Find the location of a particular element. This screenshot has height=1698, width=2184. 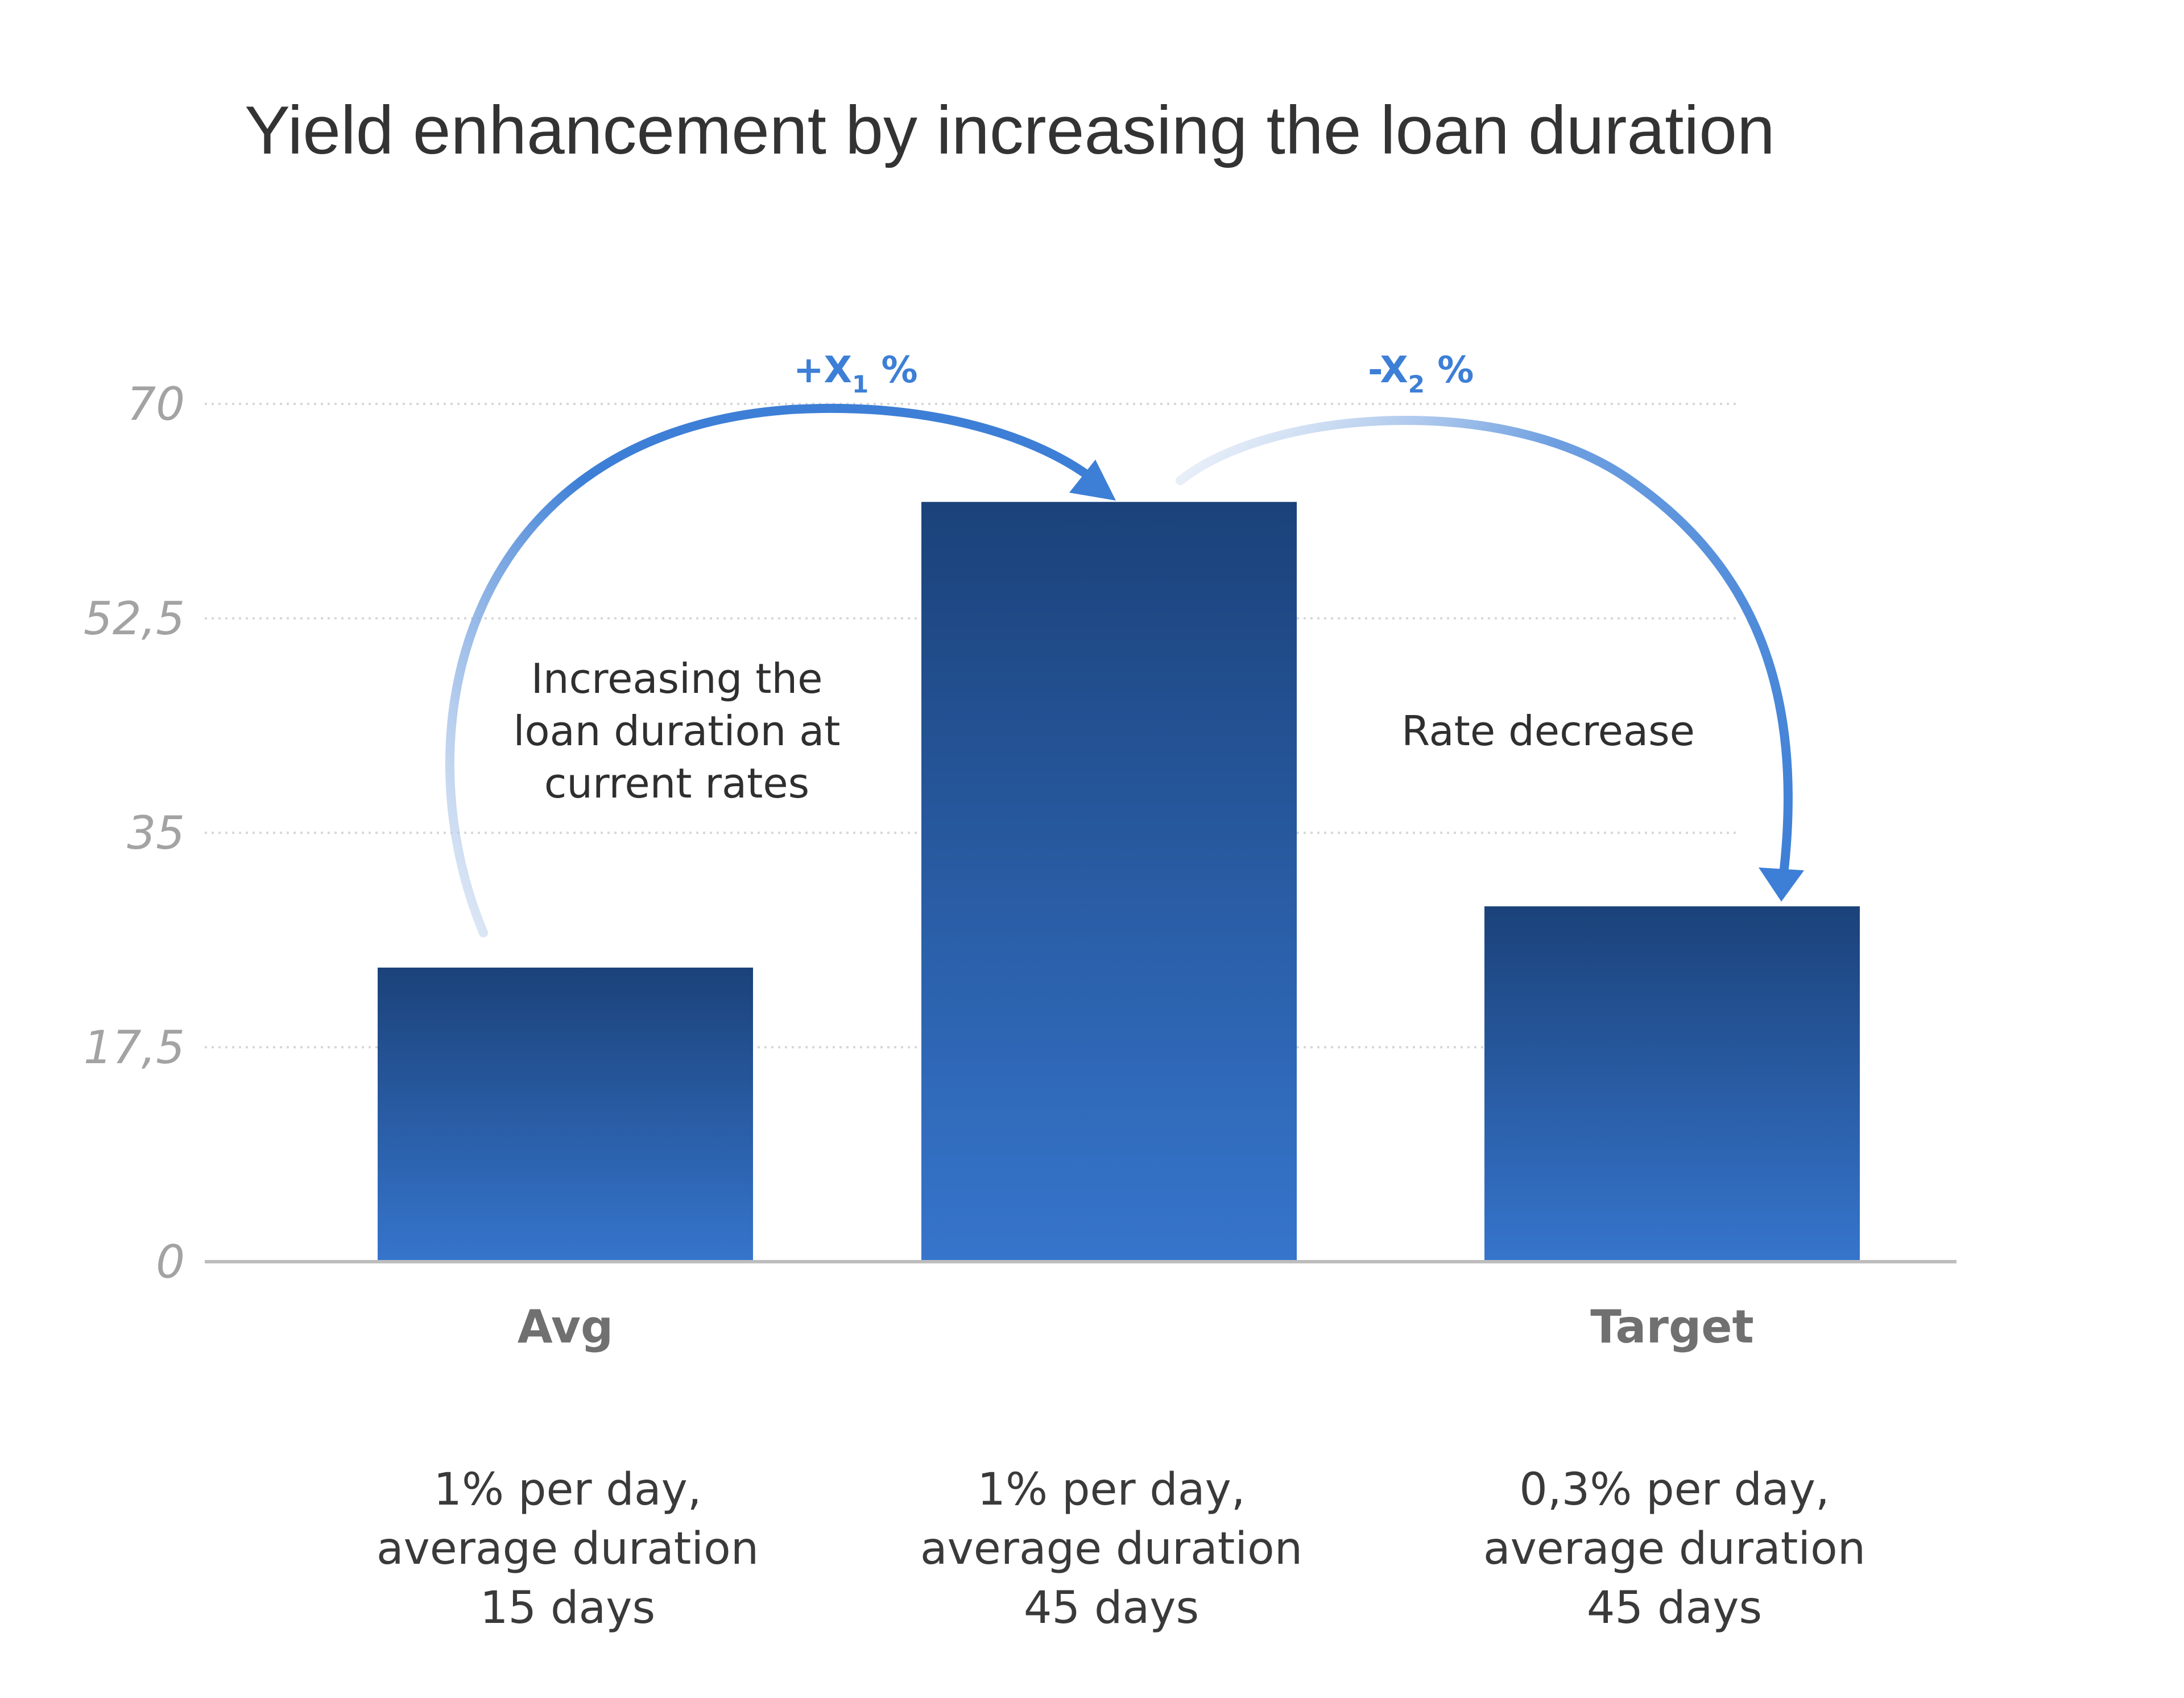

bar-description: 1% per day, average duration 15 days is located at coordinates (568, 1549).